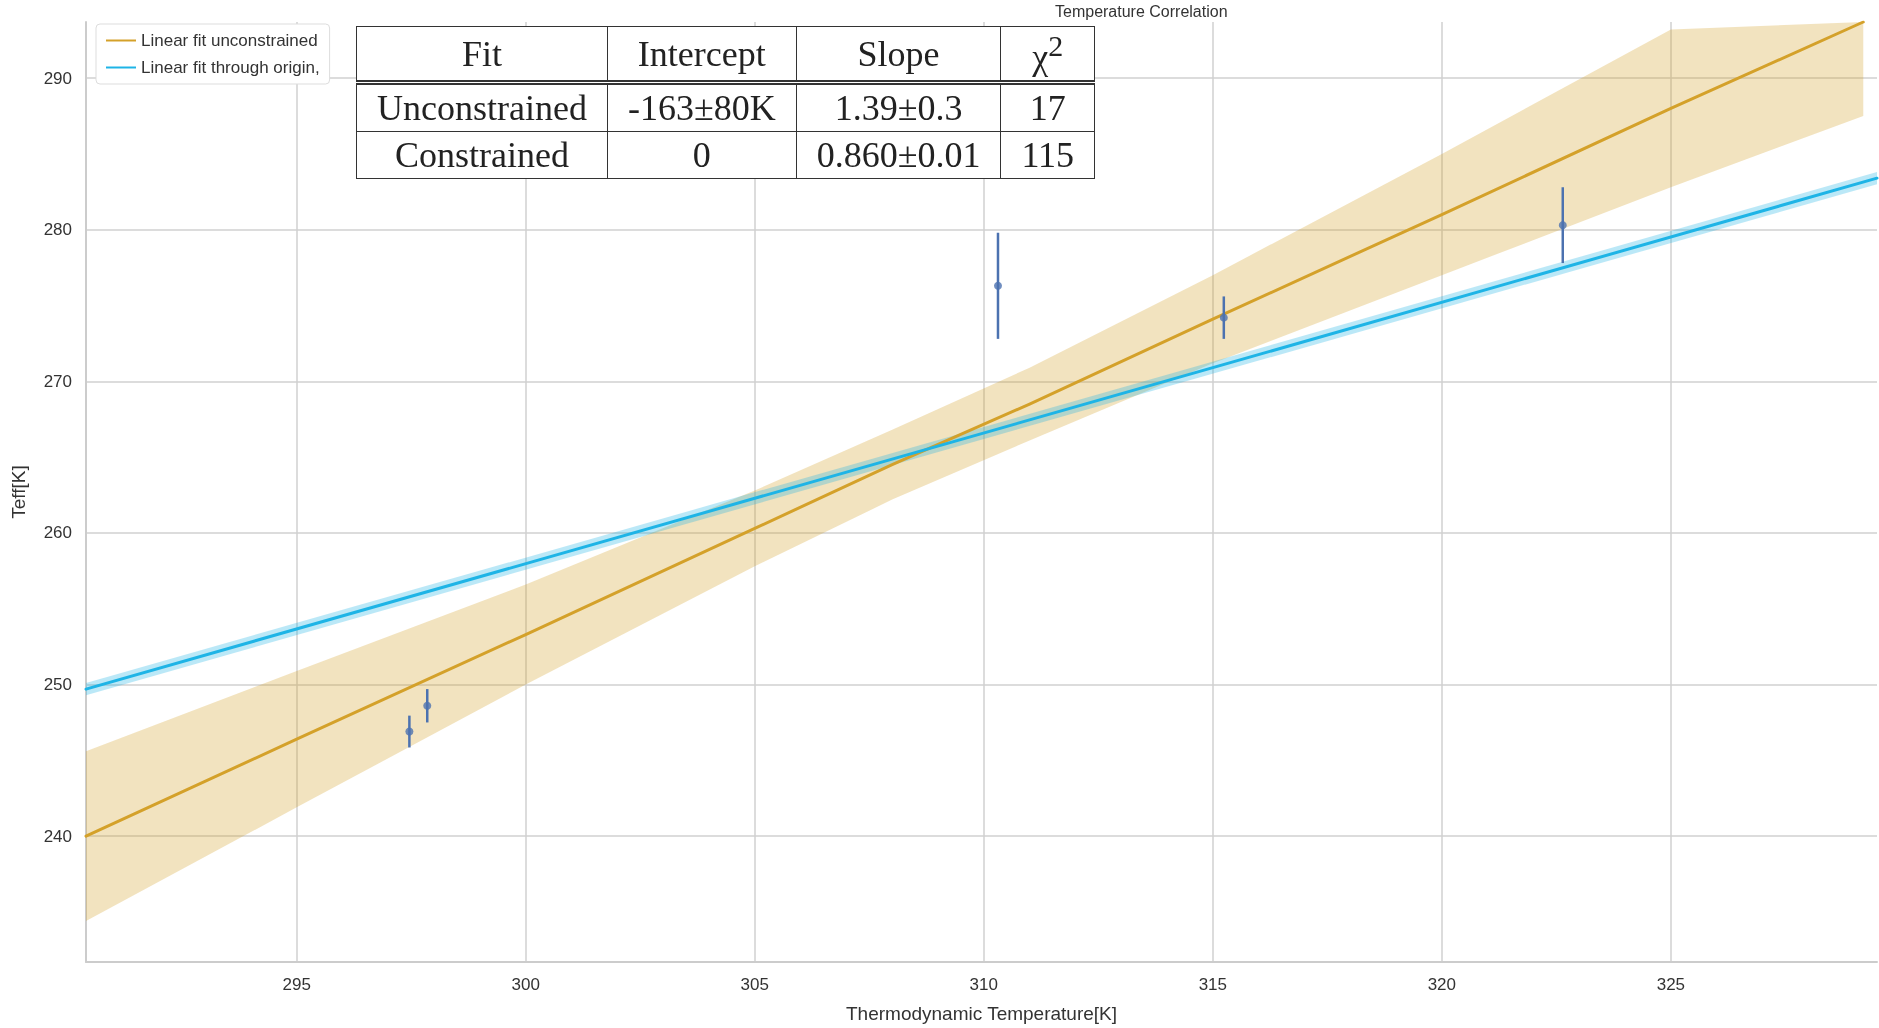  What do you see at coordinates (702, 155) in the screenshot?
I see `annotation: 0` at bounding box center [702, 155].